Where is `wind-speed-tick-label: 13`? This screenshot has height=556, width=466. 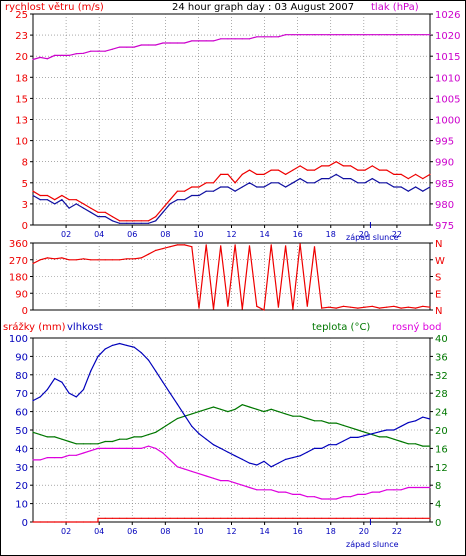
wind-speed-tick-label: 13 is located at coordinates (21, 121).